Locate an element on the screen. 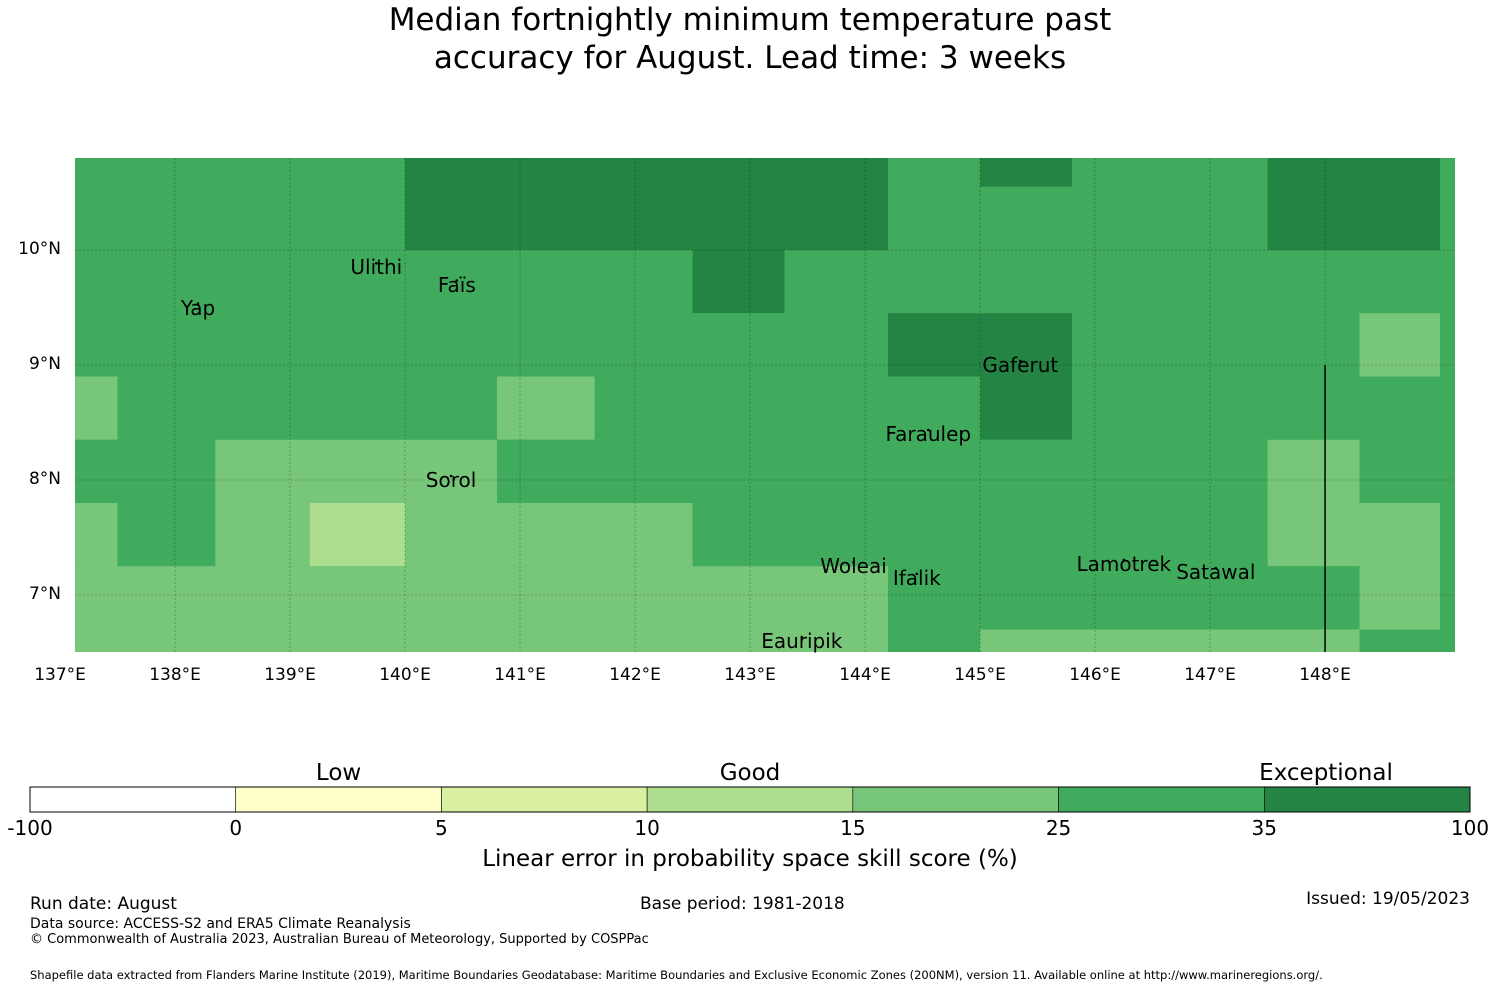  colorbar-tick-label: 15 is located at coordinates (853, 828).